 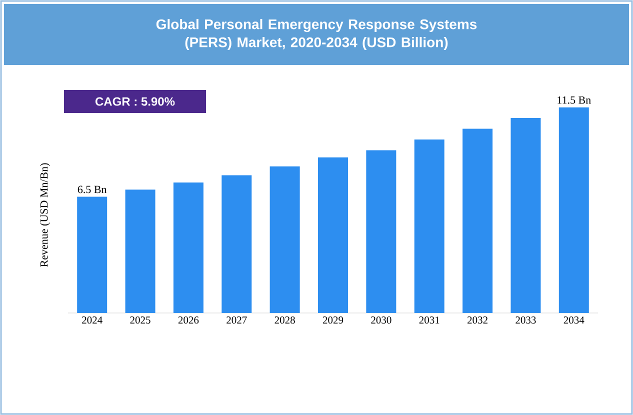 I want to click on x-tick-label: 2024, so click(x=92, y=320).